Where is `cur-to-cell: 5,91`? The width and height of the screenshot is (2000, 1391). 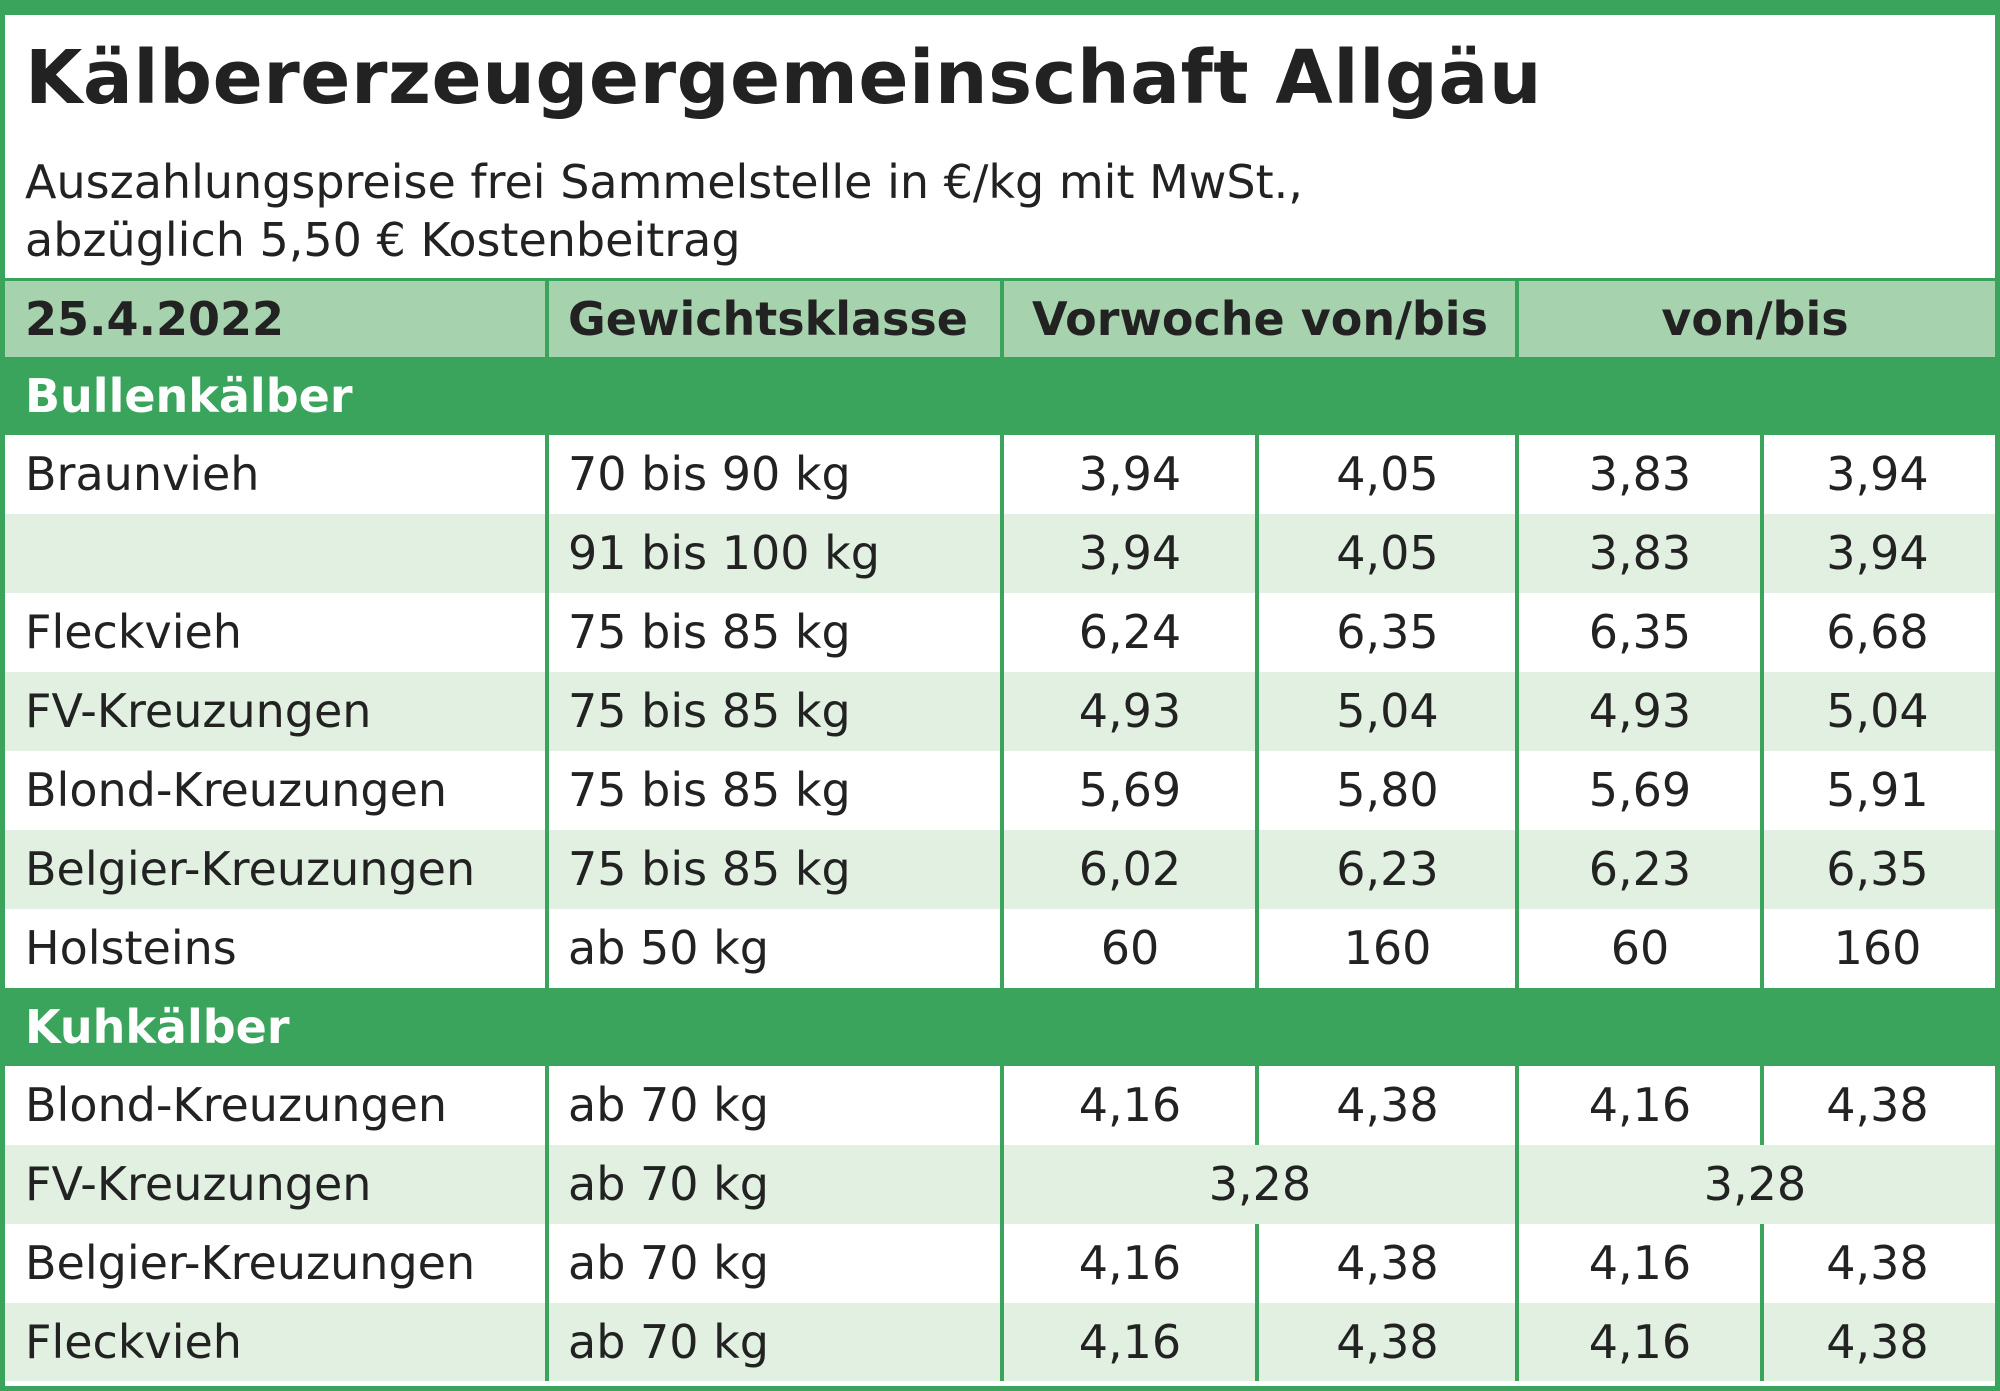 cur-to-cell: 5,91 is located at coordinates (1877, 790).